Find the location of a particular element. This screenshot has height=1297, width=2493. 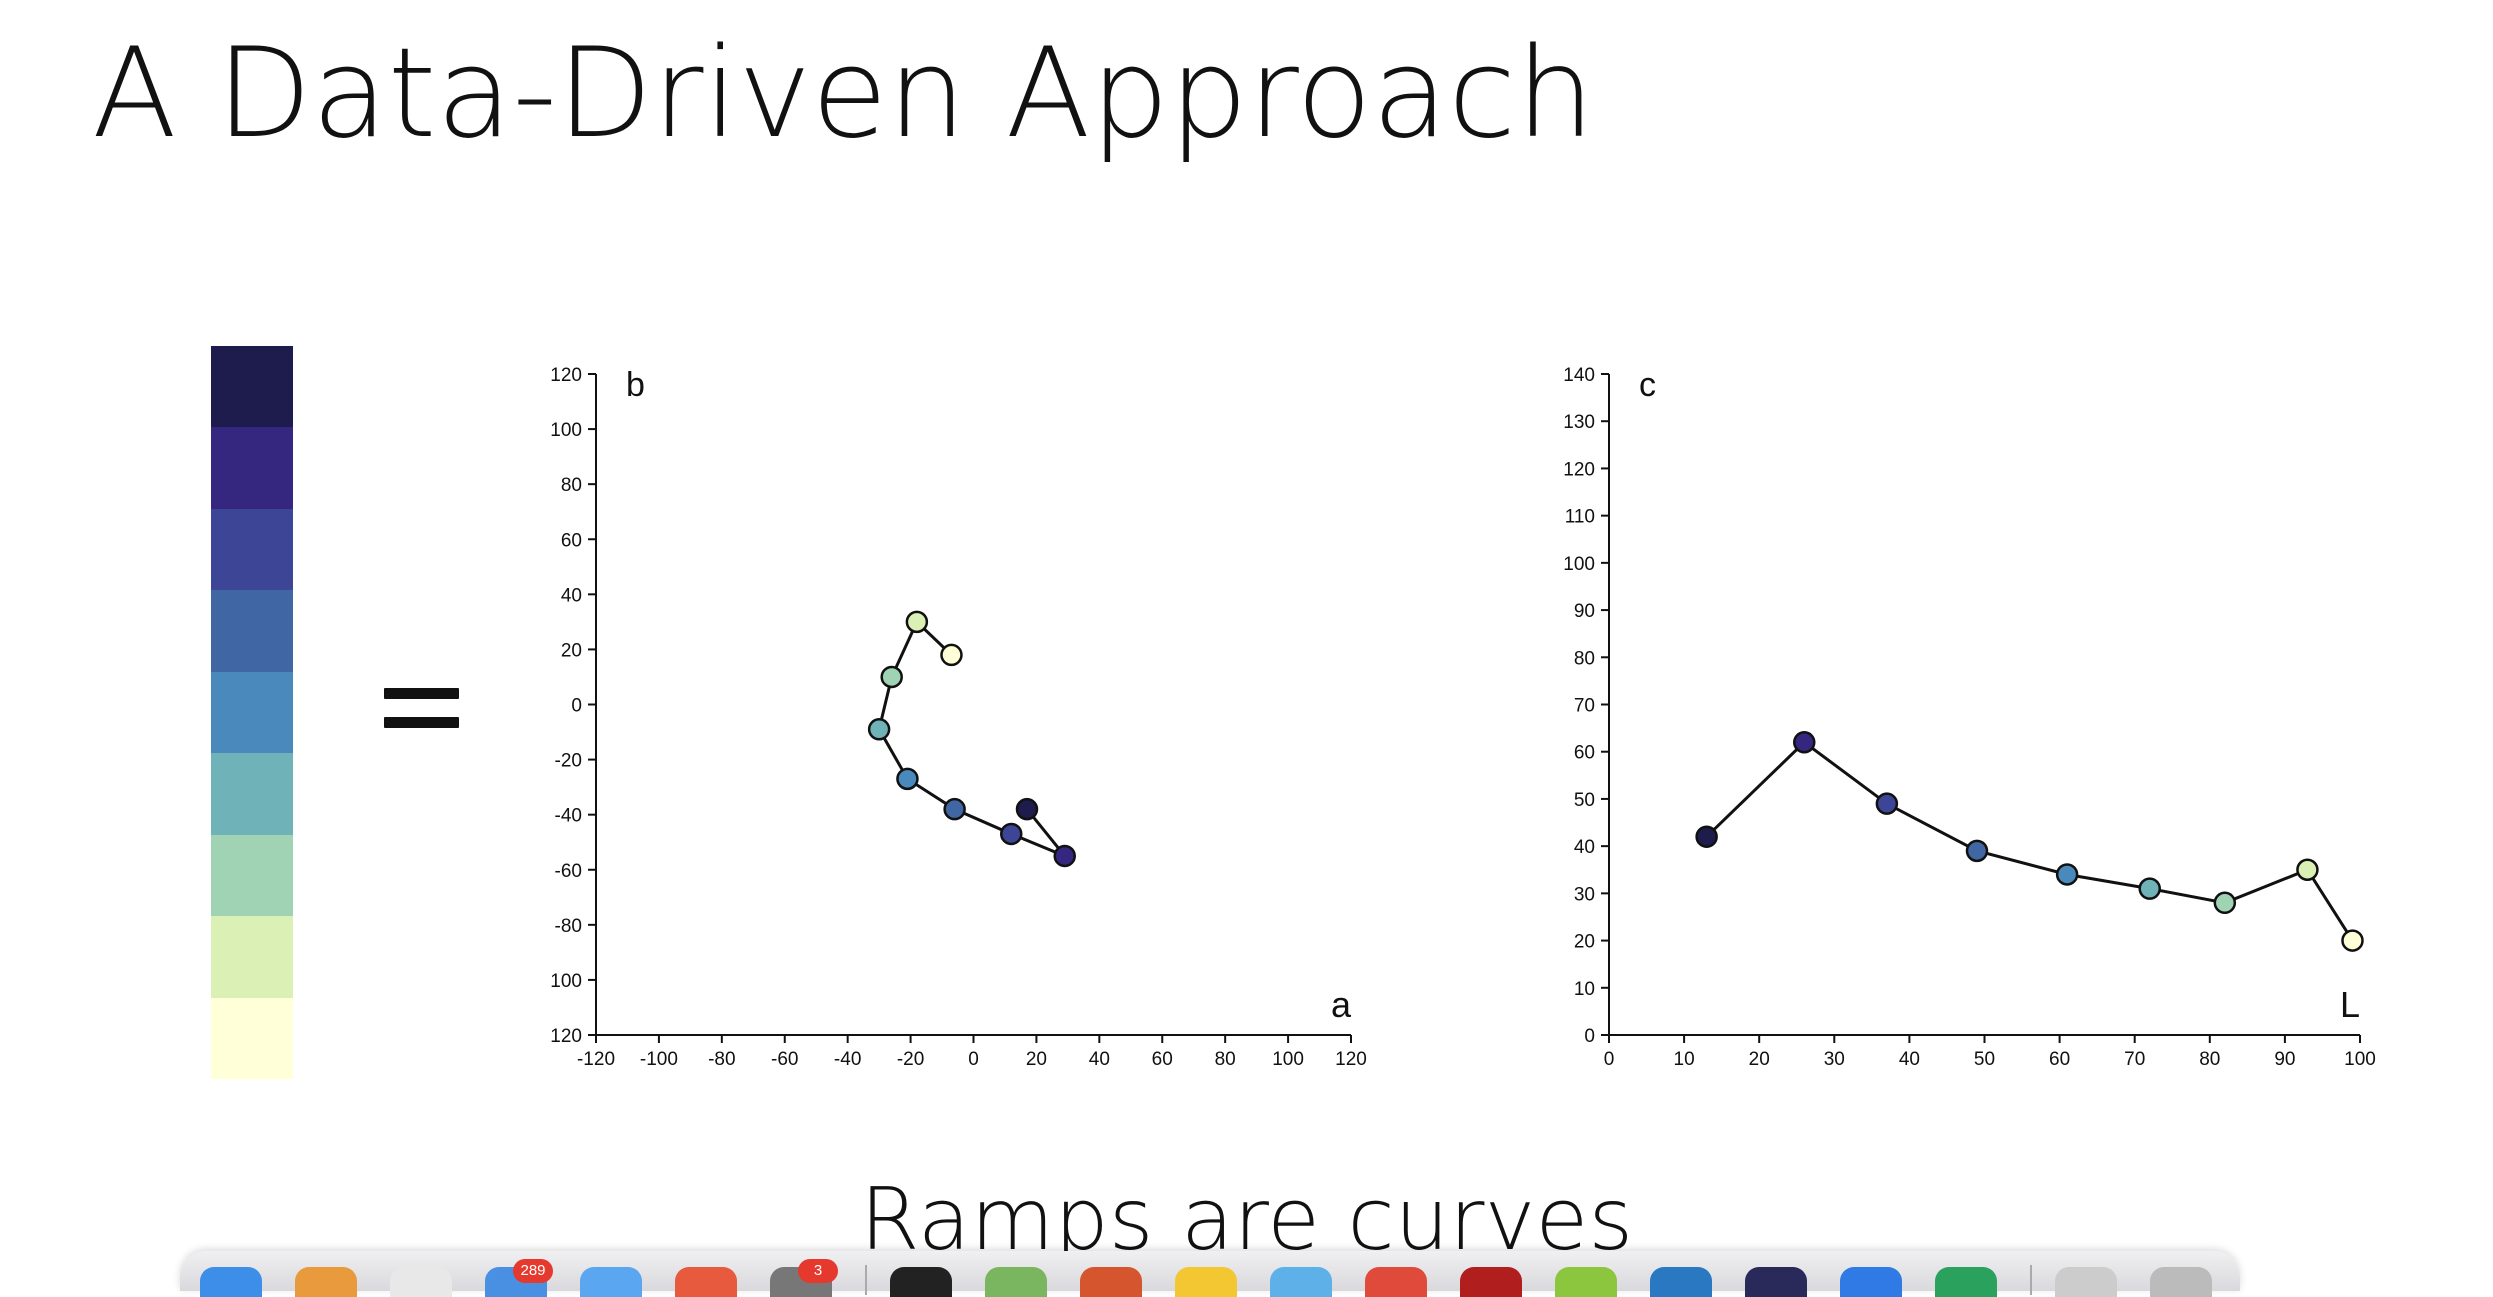

chart-b-y-tick-label: 40 is located at coordinates (571, 595).